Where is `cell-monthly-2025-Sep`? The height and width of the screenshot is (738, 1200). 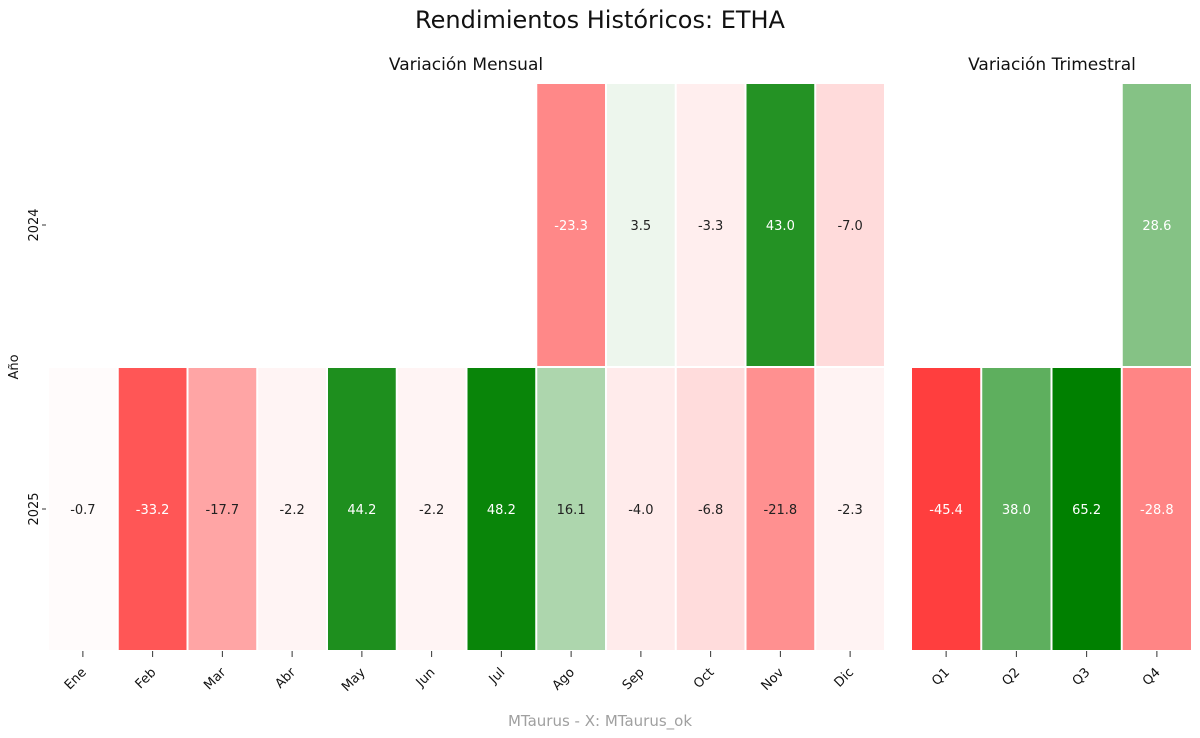 cell-monthly-2025-Sep is located at coordinates (641, 509).